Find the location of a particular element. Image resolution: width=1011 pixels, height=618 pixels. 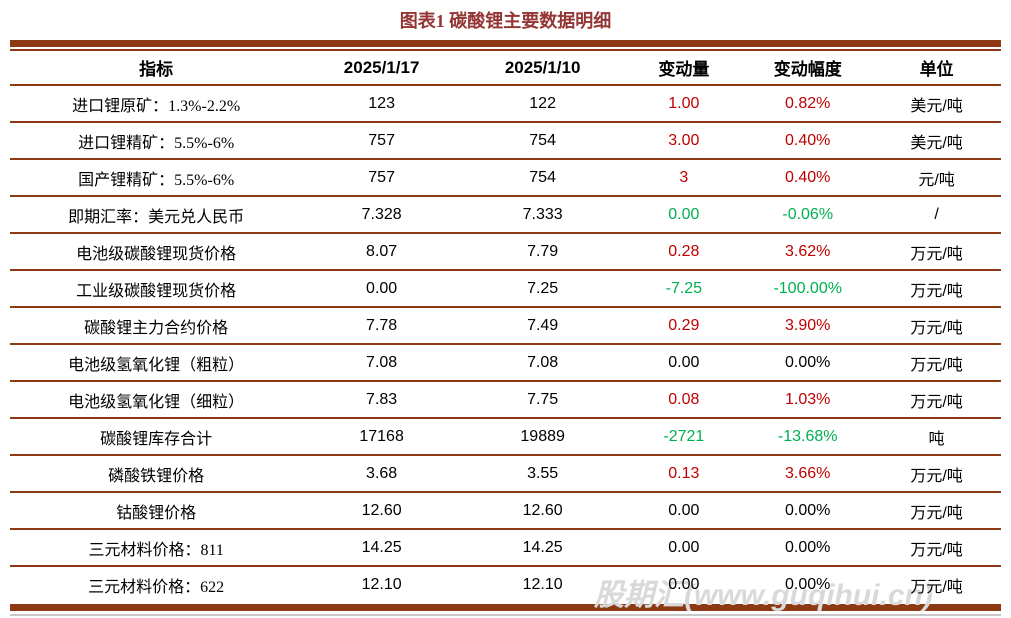

change-pct-cell: -0.06% is located at coordinates (808, 215).